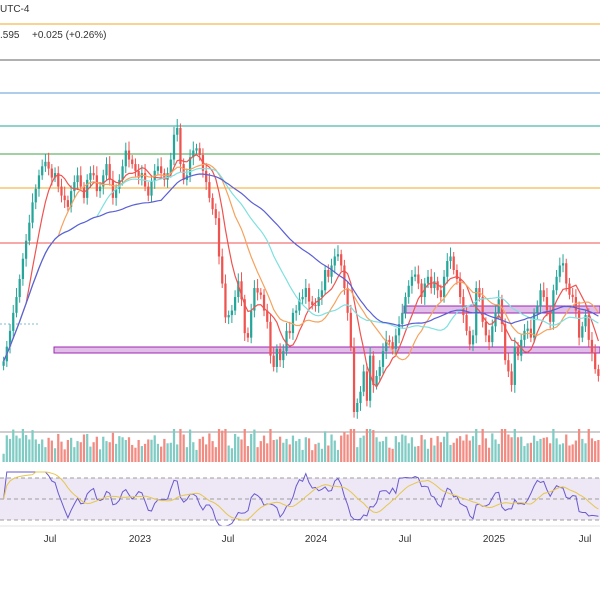  I want to click on change-label: +0.025 (+0.26%), so click(69, 35).